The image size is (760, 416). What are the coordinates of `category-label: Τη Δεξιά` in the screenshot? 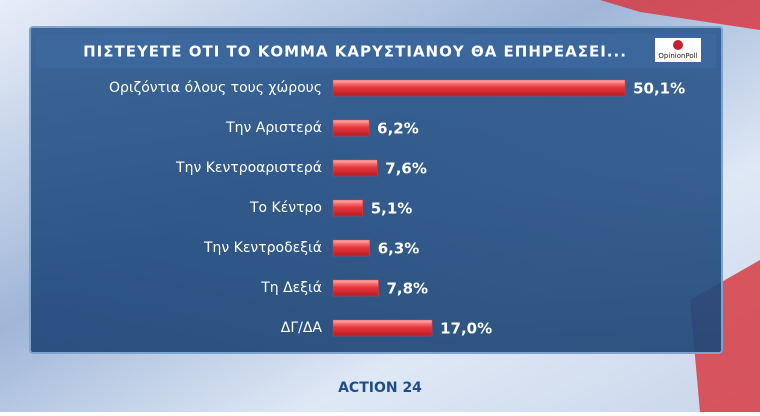 It's located at (291, 288).